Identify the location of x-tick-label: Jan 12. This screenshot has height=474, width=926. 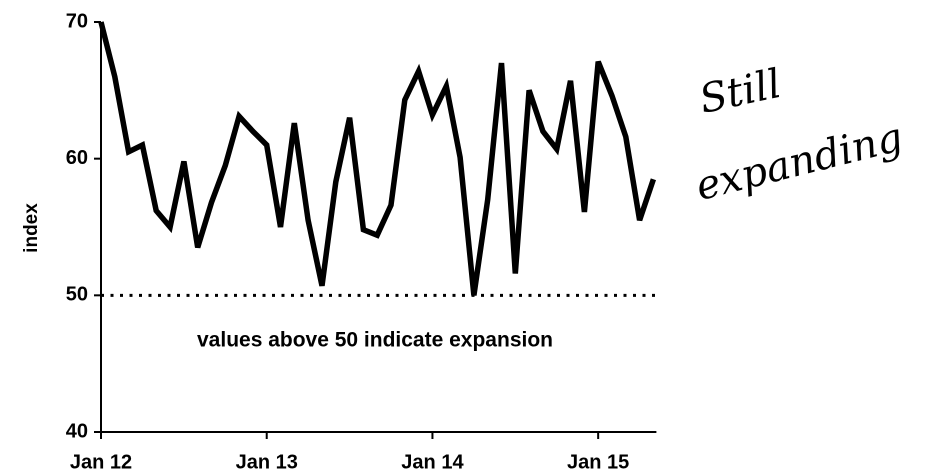
(101, 462).